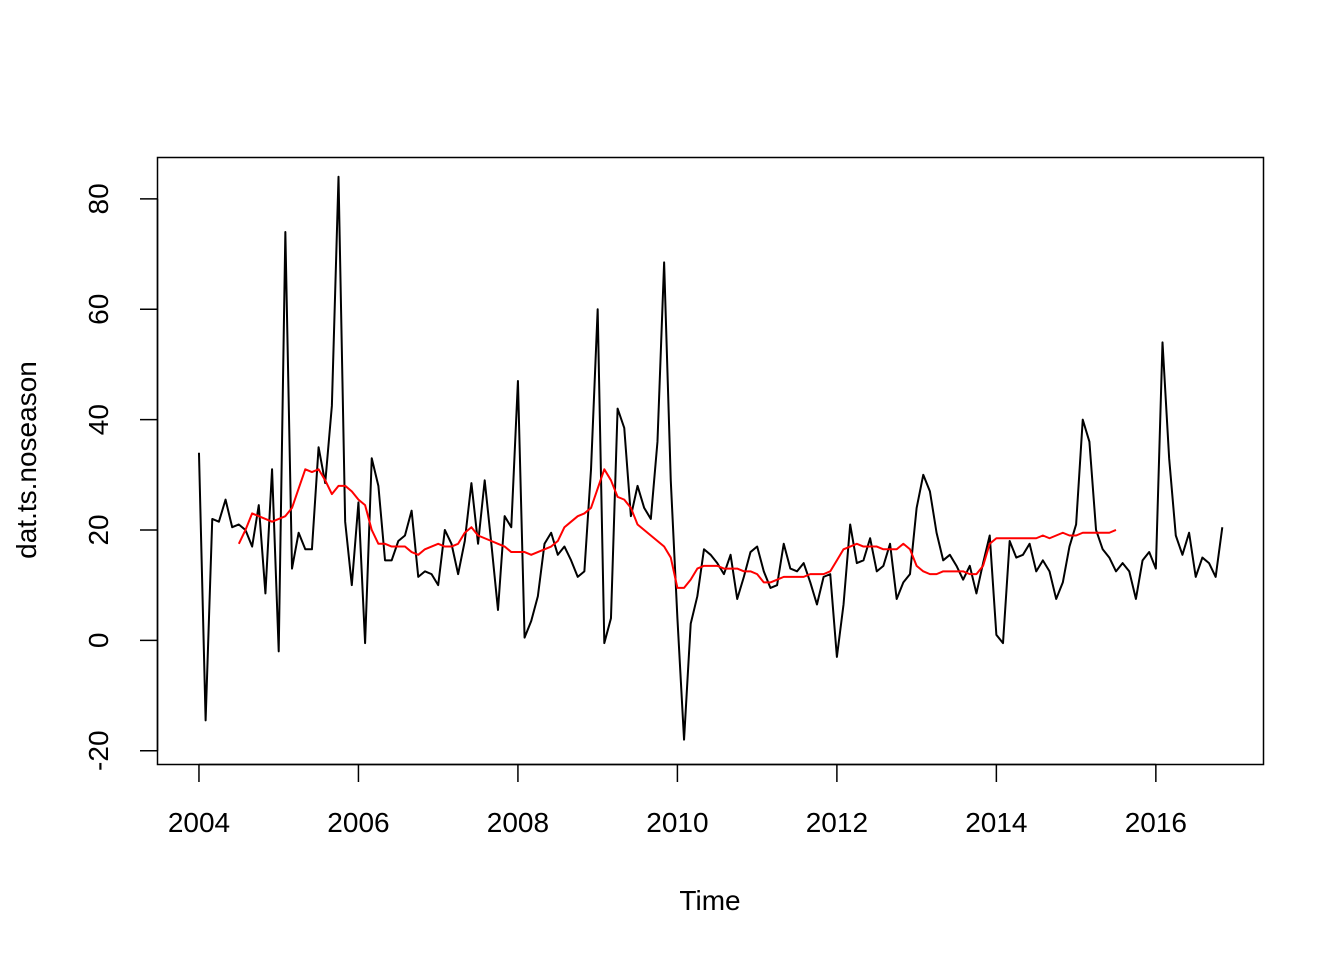  Describe the element at coordinates (98, 198) in the screenshot. I see `y-tick-label: 80` at that location.